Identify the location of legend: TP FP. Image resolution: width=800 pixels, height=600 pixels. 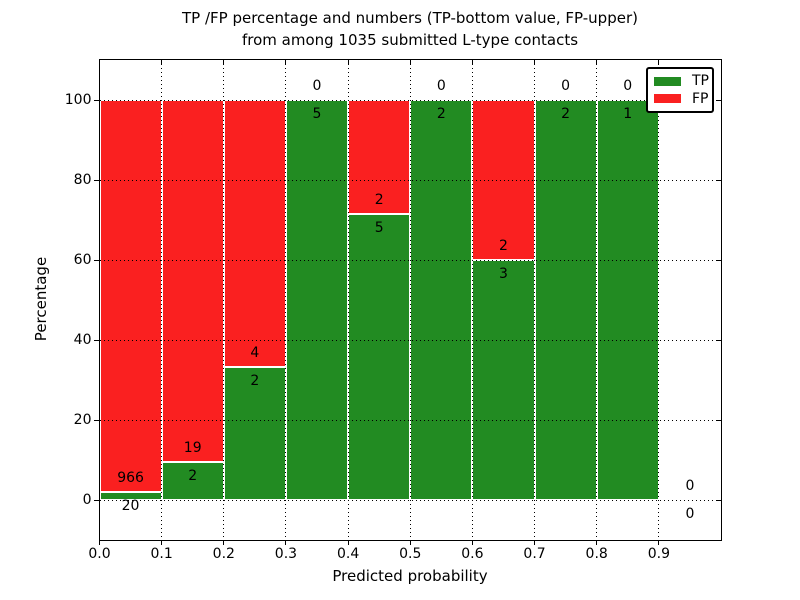
(680, 90).